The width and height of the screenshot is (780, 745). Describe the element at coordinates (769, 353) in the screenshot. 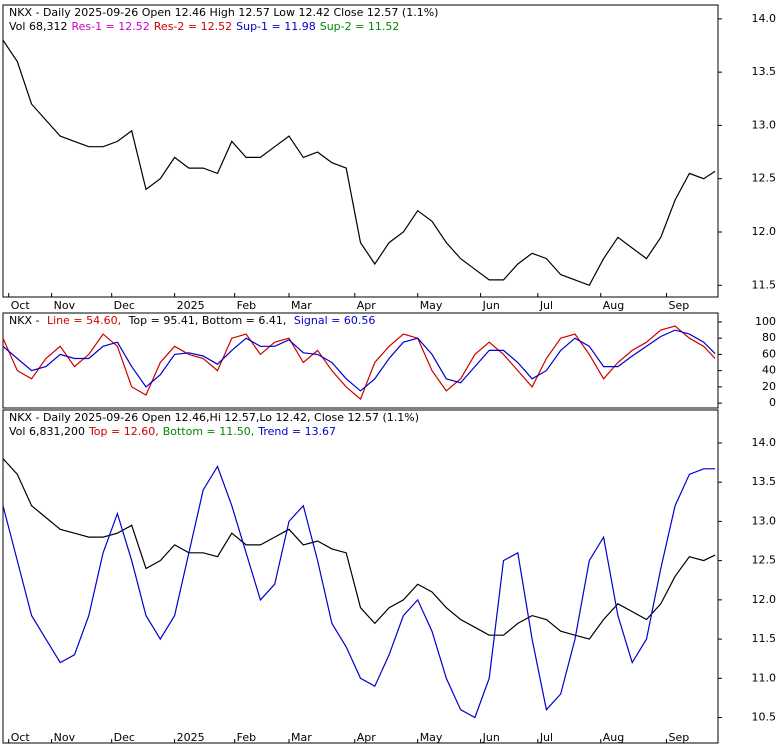

I see `y-tick-label: 60` at that location.